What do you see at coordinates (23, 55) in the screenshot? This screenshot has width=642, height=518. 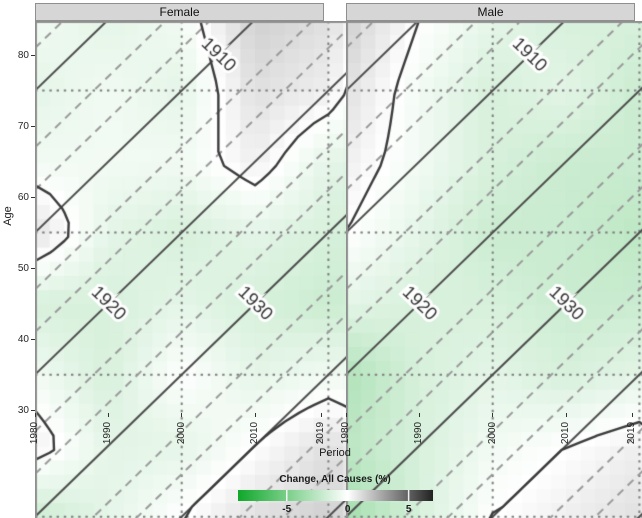 I see `y-tick-label: 80` at bounding box center [23, 55].